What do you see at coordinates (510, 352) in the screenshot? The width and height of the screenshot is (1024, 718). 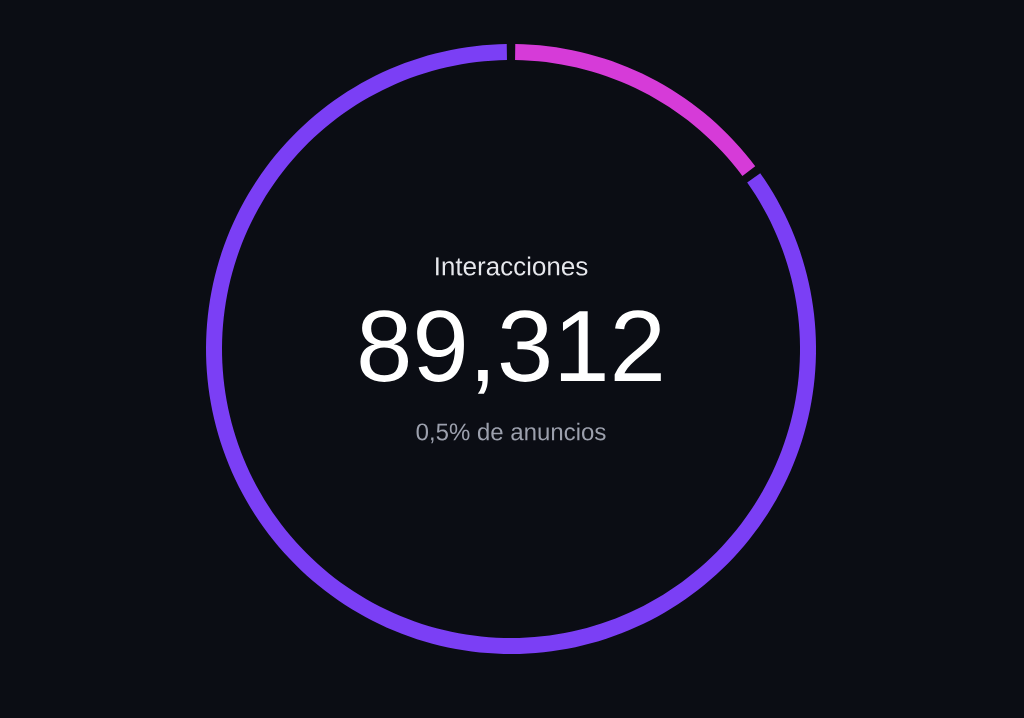 I see `text: 89,312` at bounding box center [510, 352].